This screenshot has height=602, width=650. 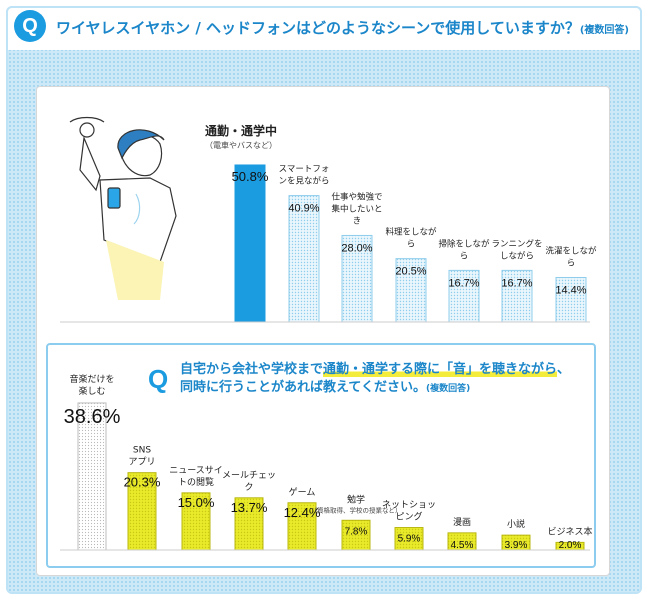 I want to click on chart2-category-label: ニュースサイ, so click(x=196, y=470).